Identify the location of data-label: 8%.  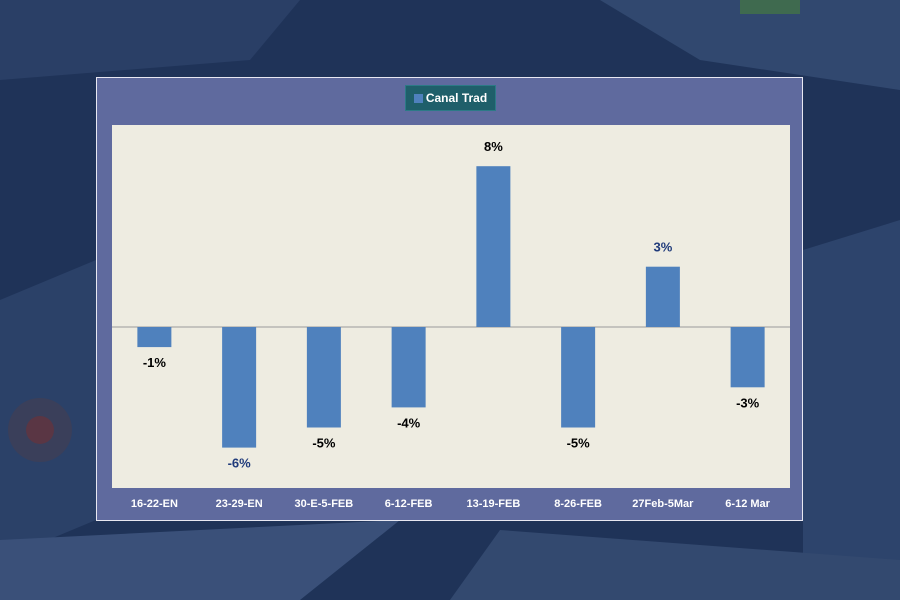
(493, 146).